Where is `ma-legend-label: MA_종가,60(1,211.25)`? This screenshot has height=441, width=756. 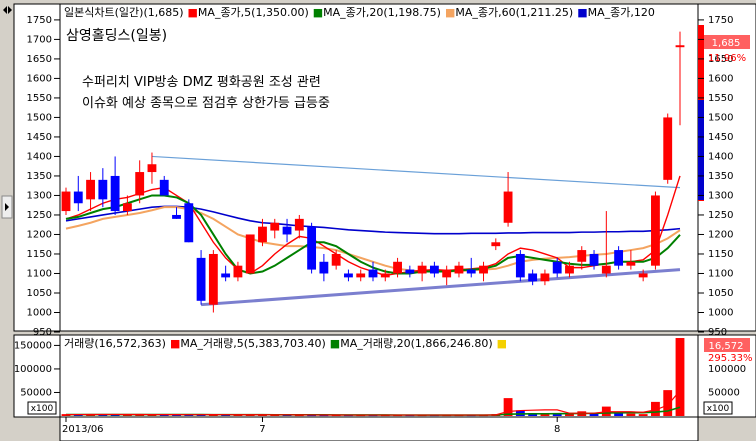 ma-legend-label: MA_종가,60(1,211.25) is located at coordinates (514, 12).